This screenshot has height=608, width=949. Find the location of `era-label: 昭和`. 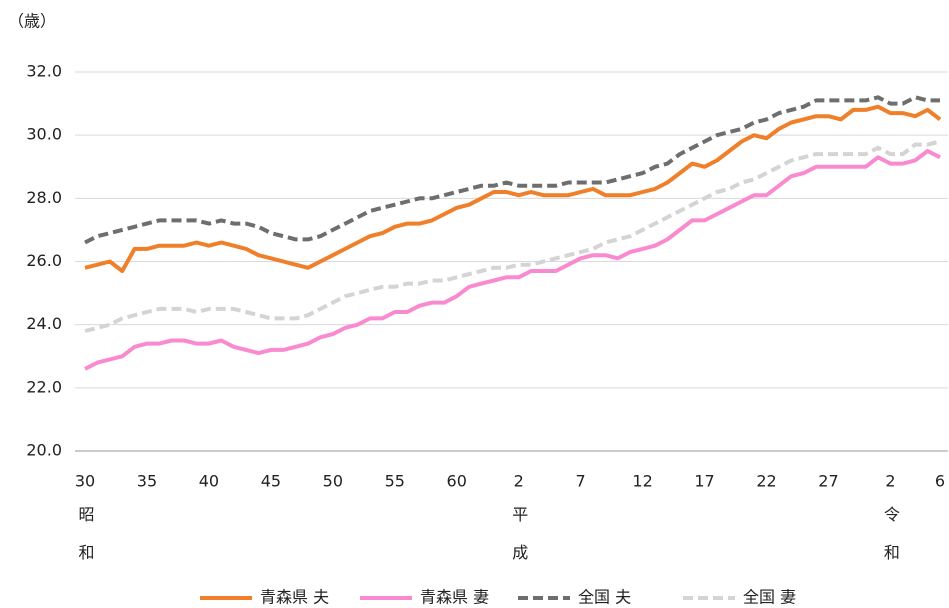

era-label: 昭和 is located at coordinates (85, 544).